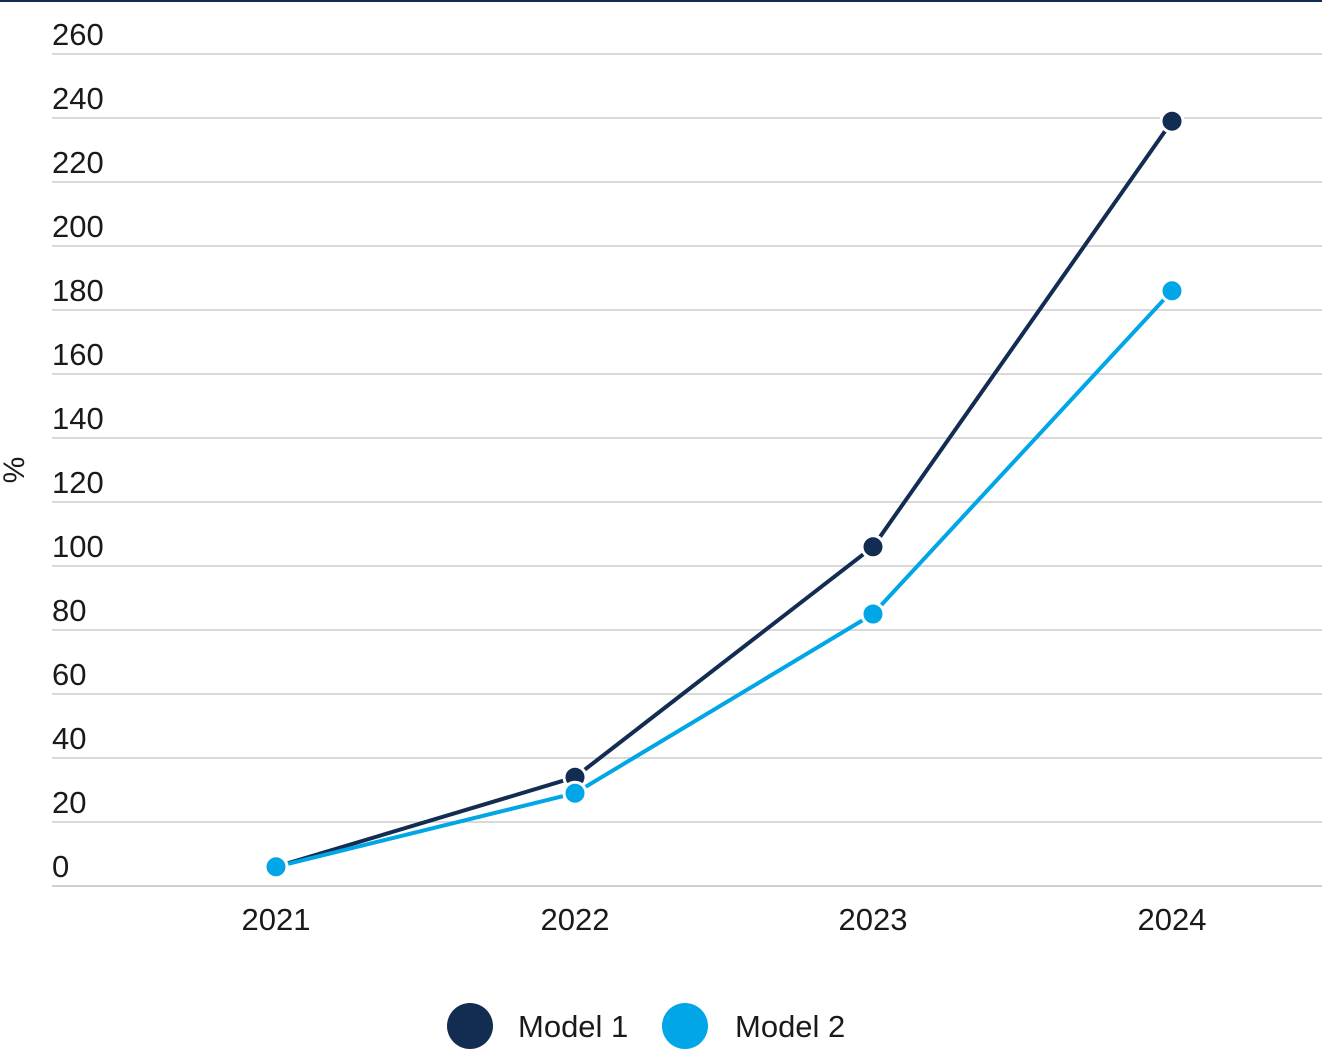  I want to click on x-axis-ticks: 2021 2022 2023 2024, so click(724, 919).